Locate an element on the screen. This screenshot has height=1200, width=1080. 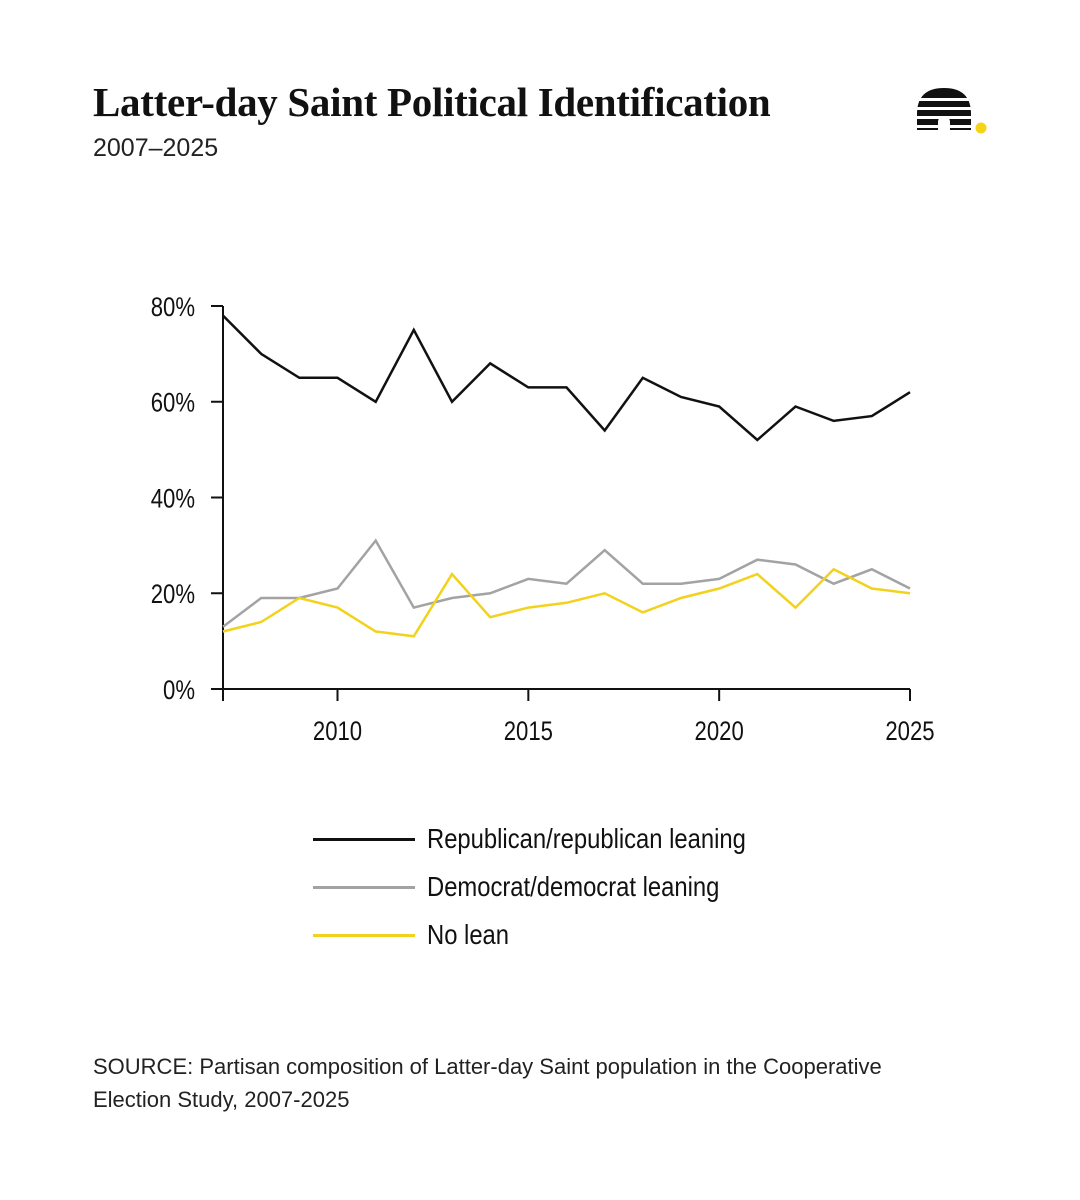
legend-item-republican: Republican/republican leaning is located at coordinates (557, 839).